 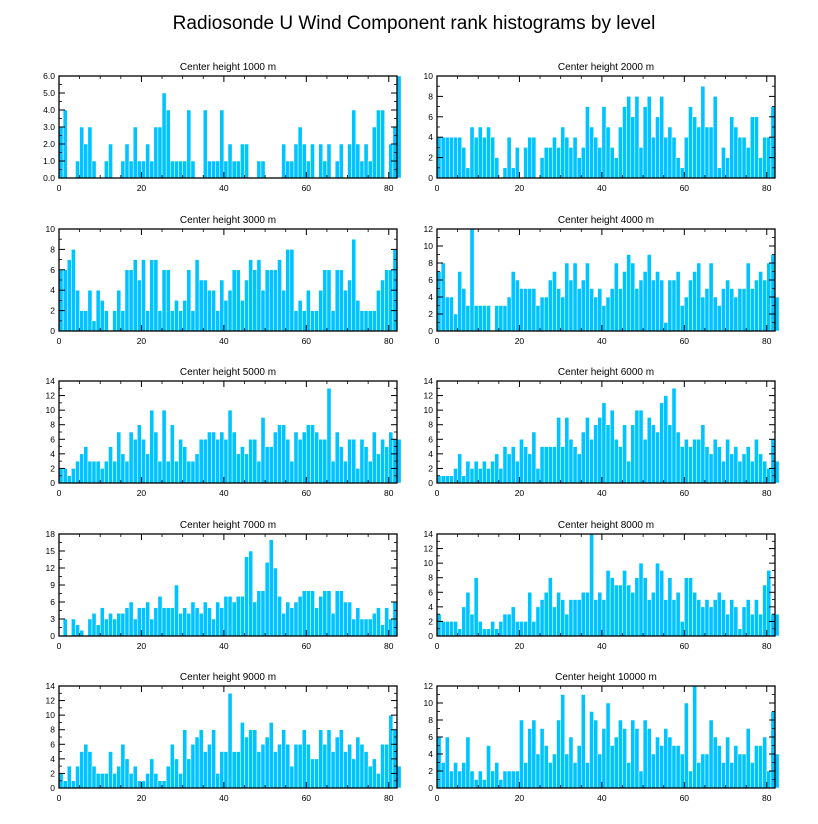 What do you see at coordinates (52, 454) in the screenshot?
I see `y-tick-label: 4` at bounding box center [52, 454].